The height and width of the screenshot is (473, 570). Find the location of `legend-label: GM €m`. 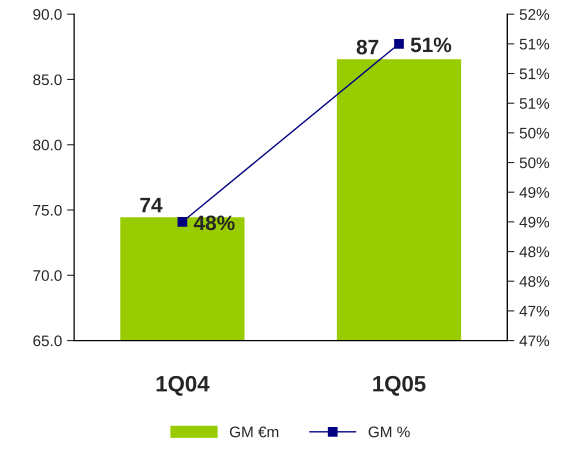

legend-label: GM €m is located at coordinates (254, 432).